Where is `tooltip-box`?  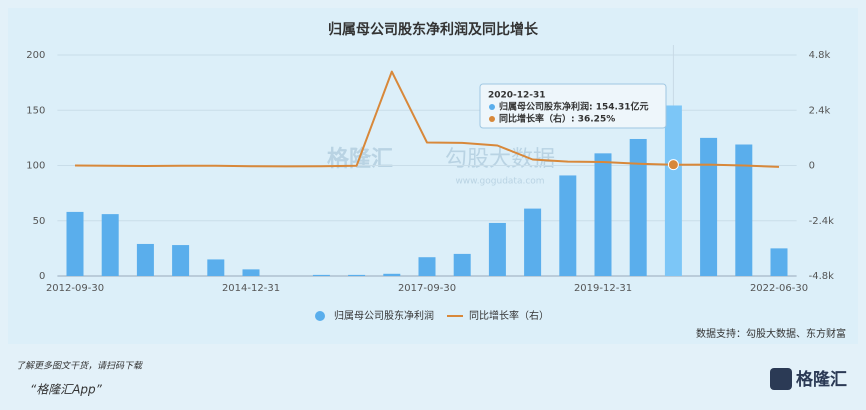 tooltip-box is located at coordinates (573, 106).